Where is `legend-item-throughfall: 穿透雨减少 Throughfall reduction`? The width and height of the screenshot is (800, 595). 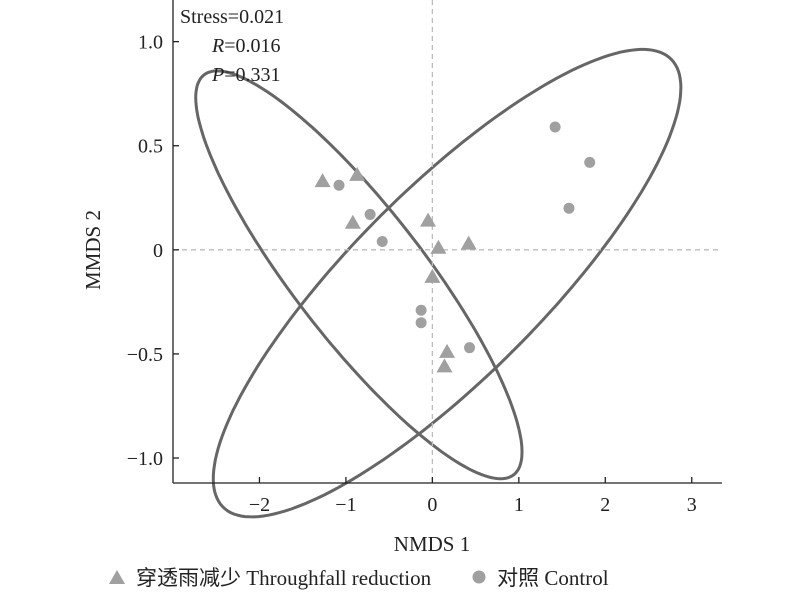 legend-item-throughfall: 穿透雨减少 Throughfall reduction is located at coordinates (269, 577).